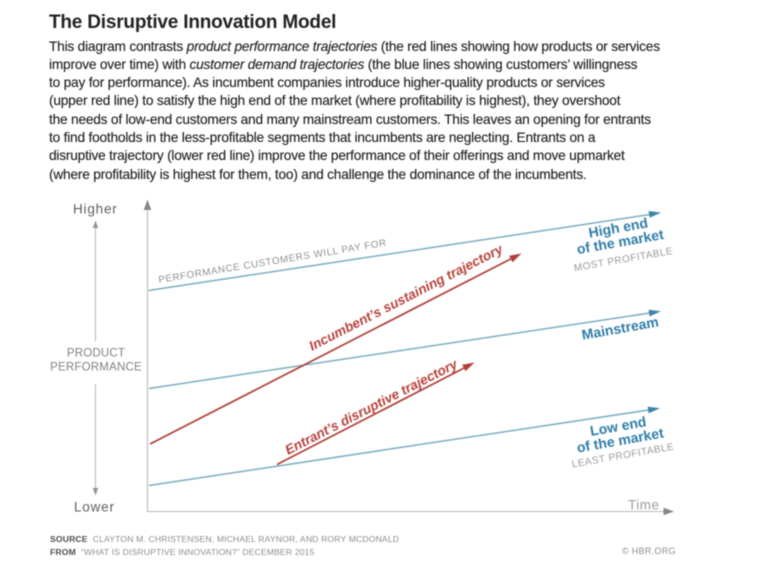  What do you see at coordinates (406, 297) in the screenshot?
I see `svg-text:Incumbent’s sustaining traject: Incumbent’s sustaining trajectory` at bounding box center [406, 297].